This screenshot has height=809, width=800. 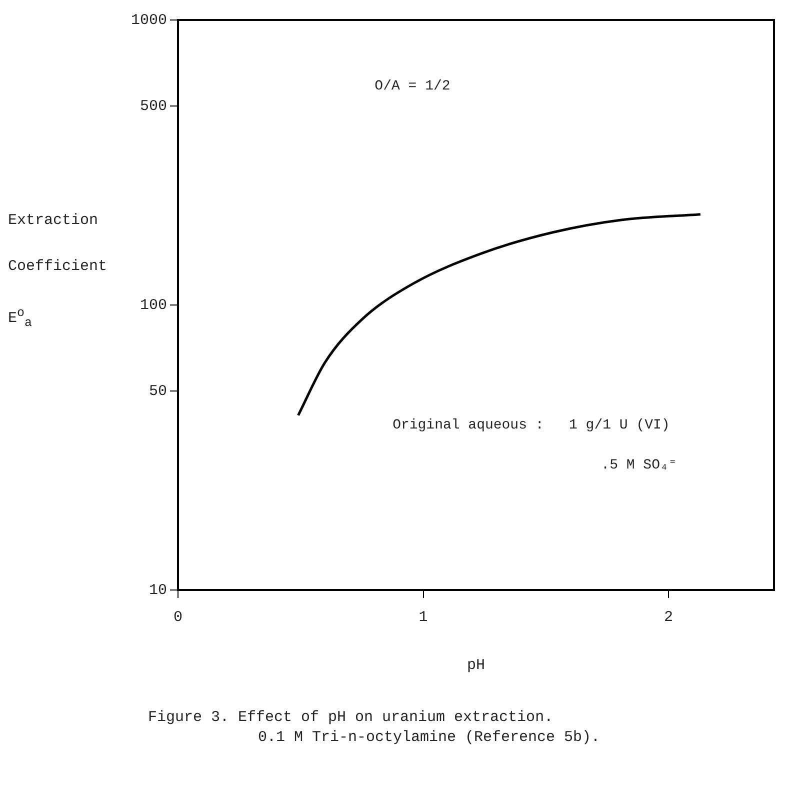 I want to click on y-tick-label: 100, so click(x=154, y=305).